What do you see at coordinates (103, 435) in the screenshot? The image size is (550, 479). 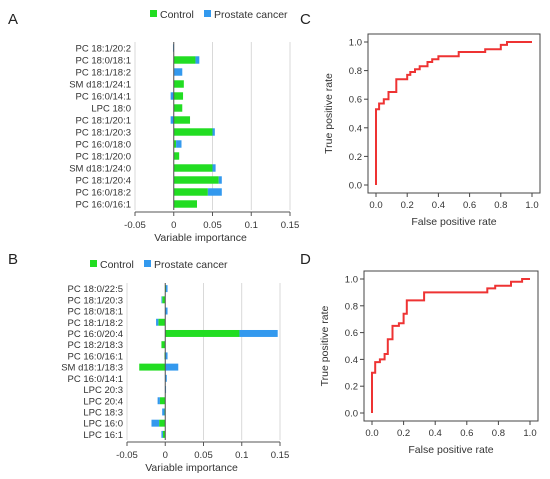 I see `category-label: LPC 16:1` at bounding box center [103, 435].